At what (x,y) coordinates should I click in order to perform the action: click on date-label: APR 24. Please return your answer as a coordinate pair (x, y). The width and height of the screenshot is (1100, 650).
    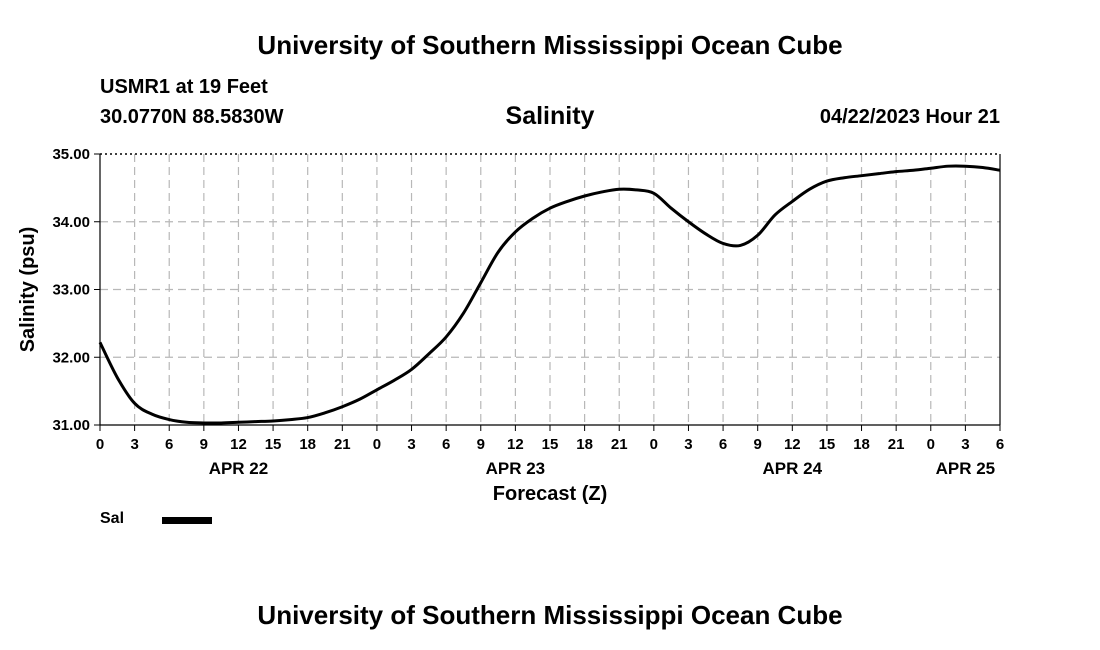
    Looking at the image, I should click on (793, 468).